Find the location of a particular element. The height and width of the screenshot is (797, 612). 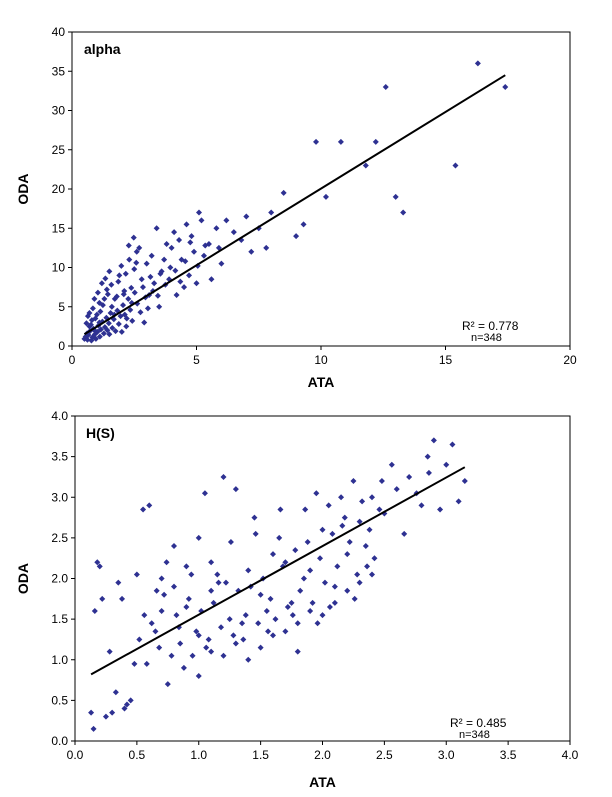

y-tick-label: 30 is located at coordinates (59, 111).